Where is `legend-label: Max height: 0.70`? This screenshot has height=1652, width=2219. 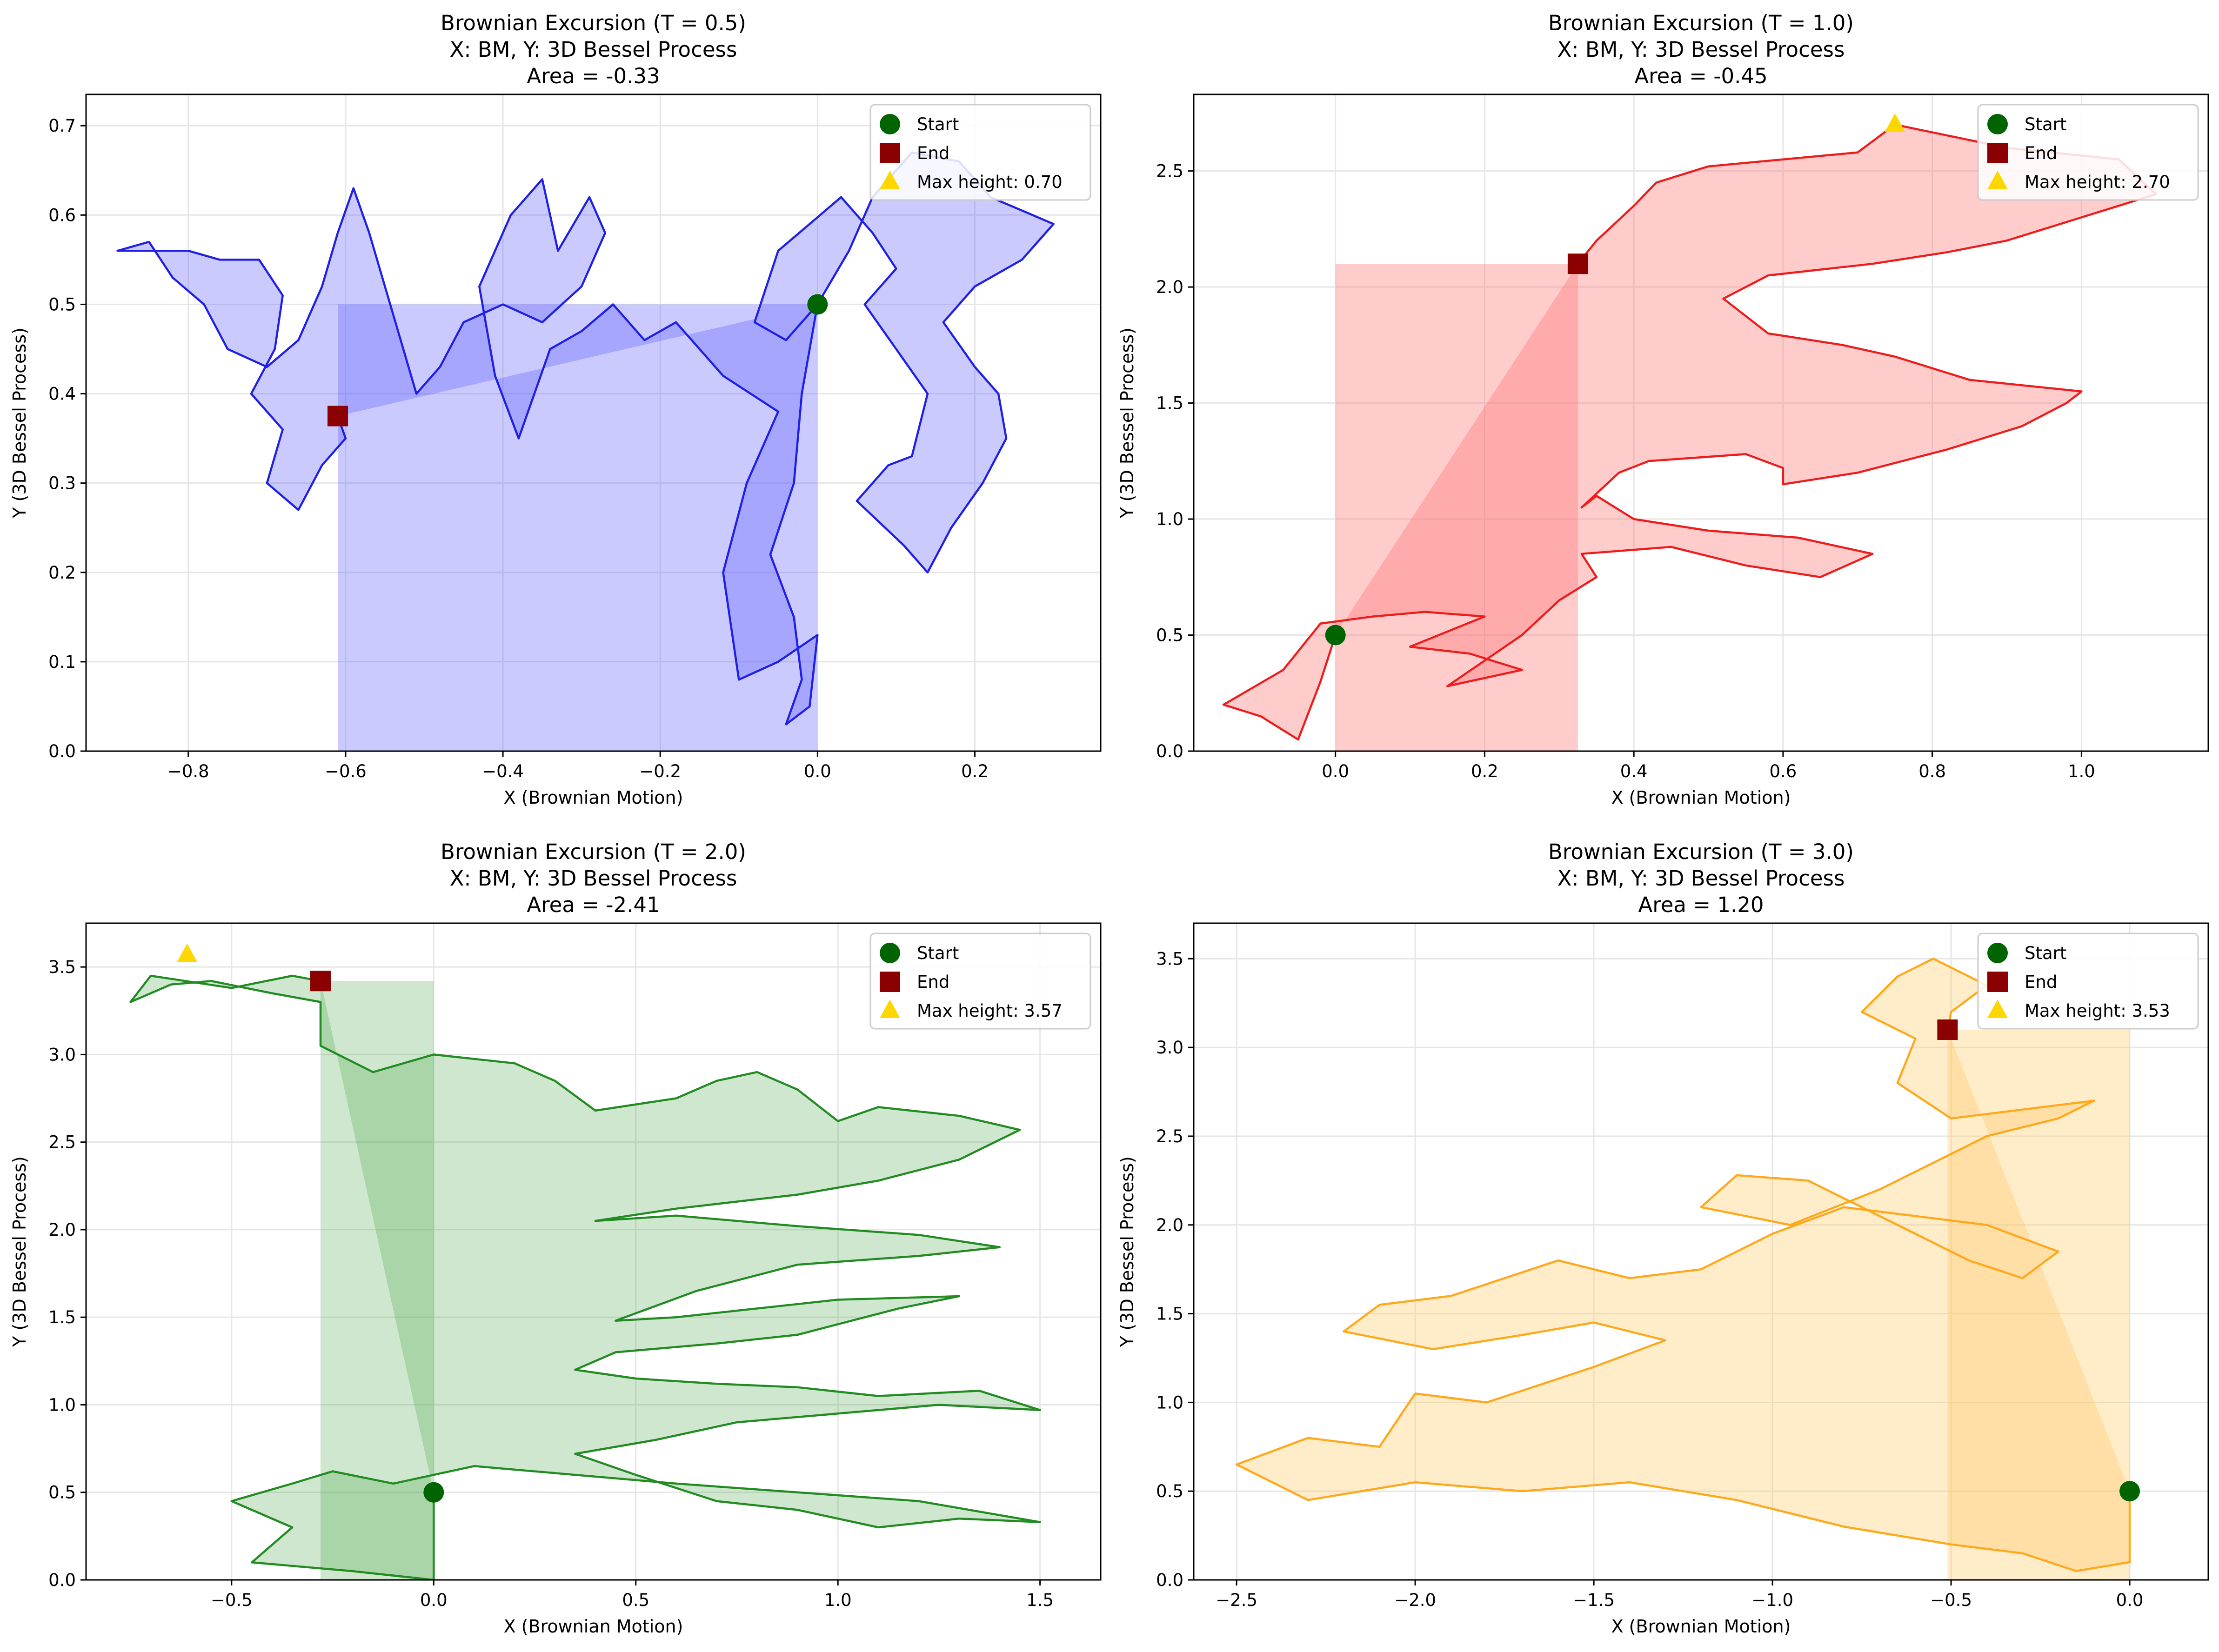 legend-label: Max height: 0.70 is located at coordinates (990, 182).